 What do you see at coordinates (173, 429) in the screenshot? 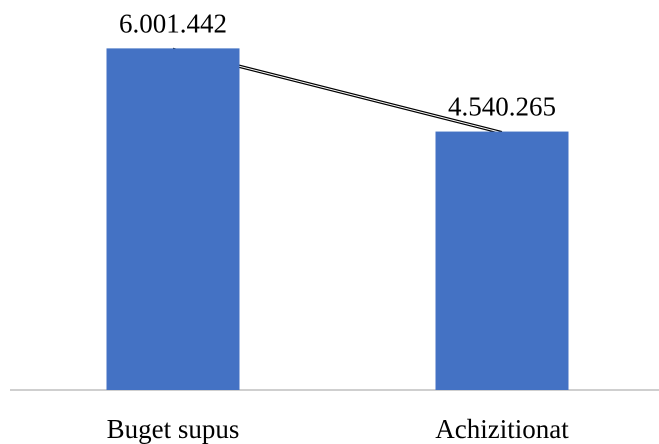
I see `category-label: Buget supus` at bounding box center [173, 429].